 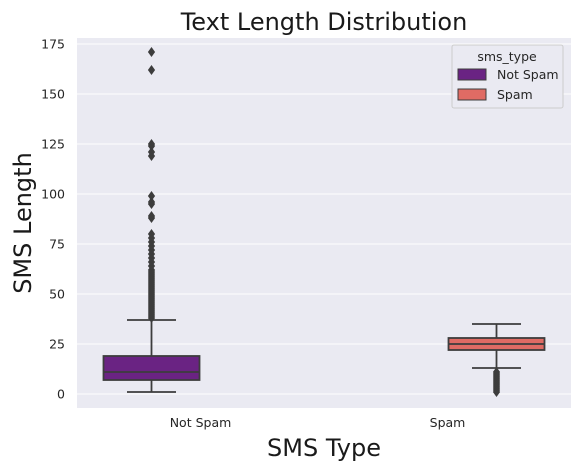 What do you see at coordinates (318, 422) in the screenshot?
I see `x-tick-labels: Not Spam Spam` at bounding box center [318, 422].